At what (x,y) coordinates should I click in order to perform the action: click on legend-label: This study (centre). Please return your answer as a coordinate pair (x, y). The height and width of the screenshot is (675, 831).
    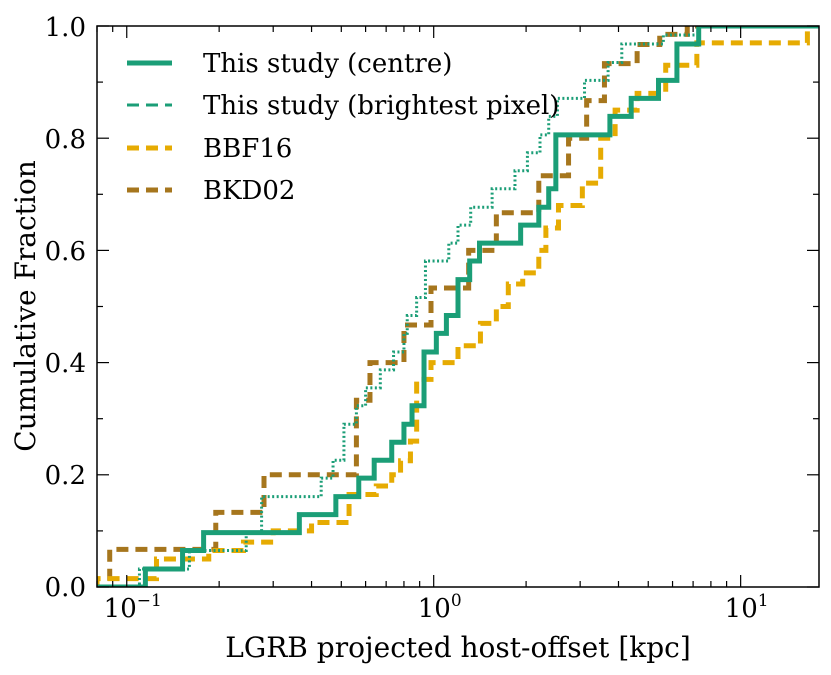
    Looking at the image, I should click on (327, 64).